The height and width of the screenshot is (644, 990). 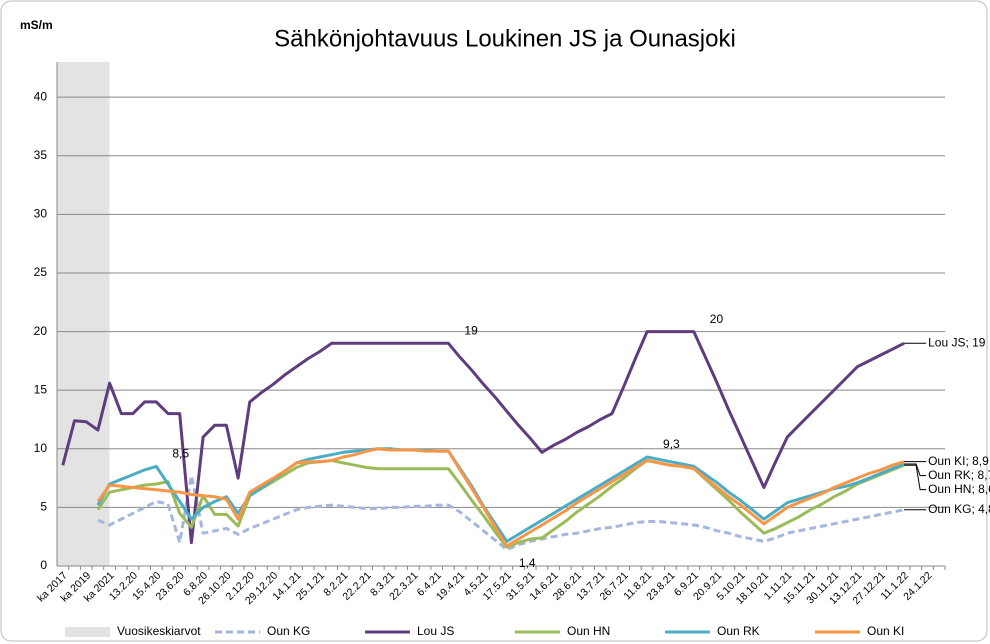 What do you see at coordinates (959, 475) in the screenshot?
I see `end-label: Oun RK; 8,7` at bounding box center [959, 475].